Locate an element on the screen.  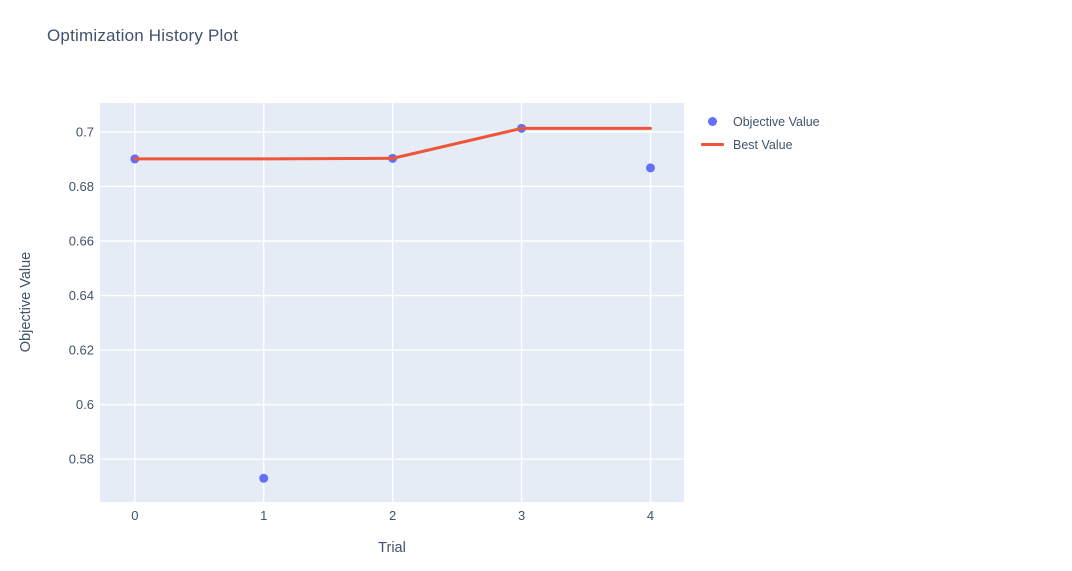
x-tick-label: 0 is located at coordinates (134, 515).